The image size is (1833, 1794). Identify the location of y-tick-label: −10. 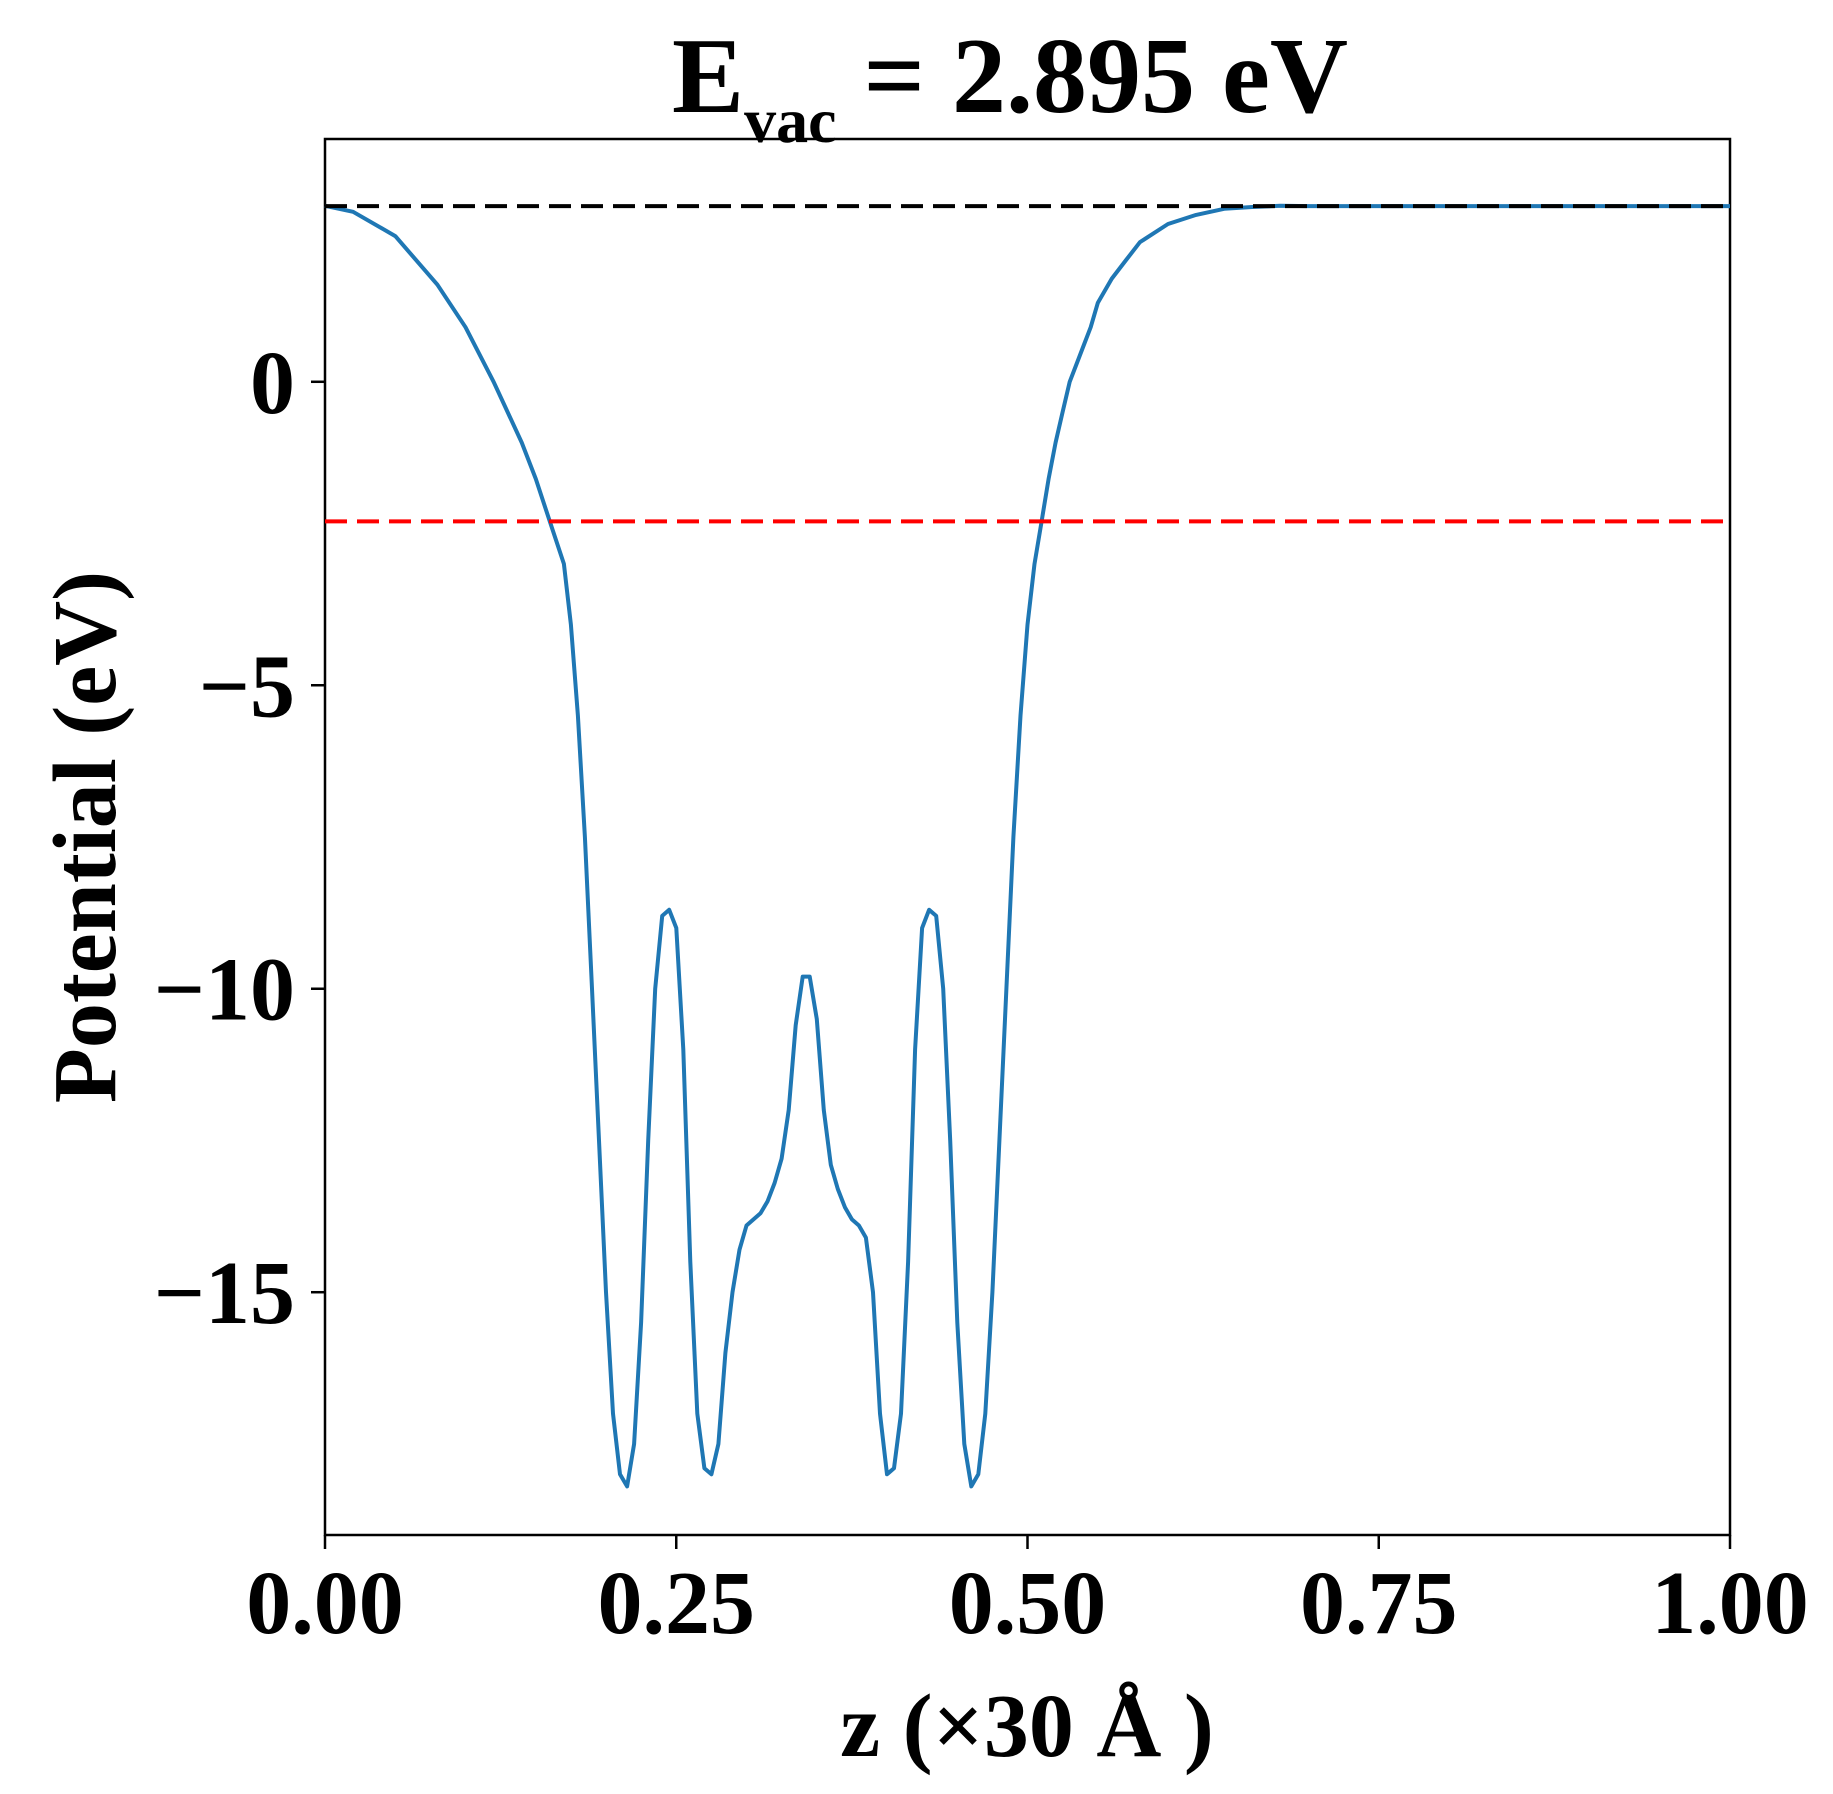
(224, 990).